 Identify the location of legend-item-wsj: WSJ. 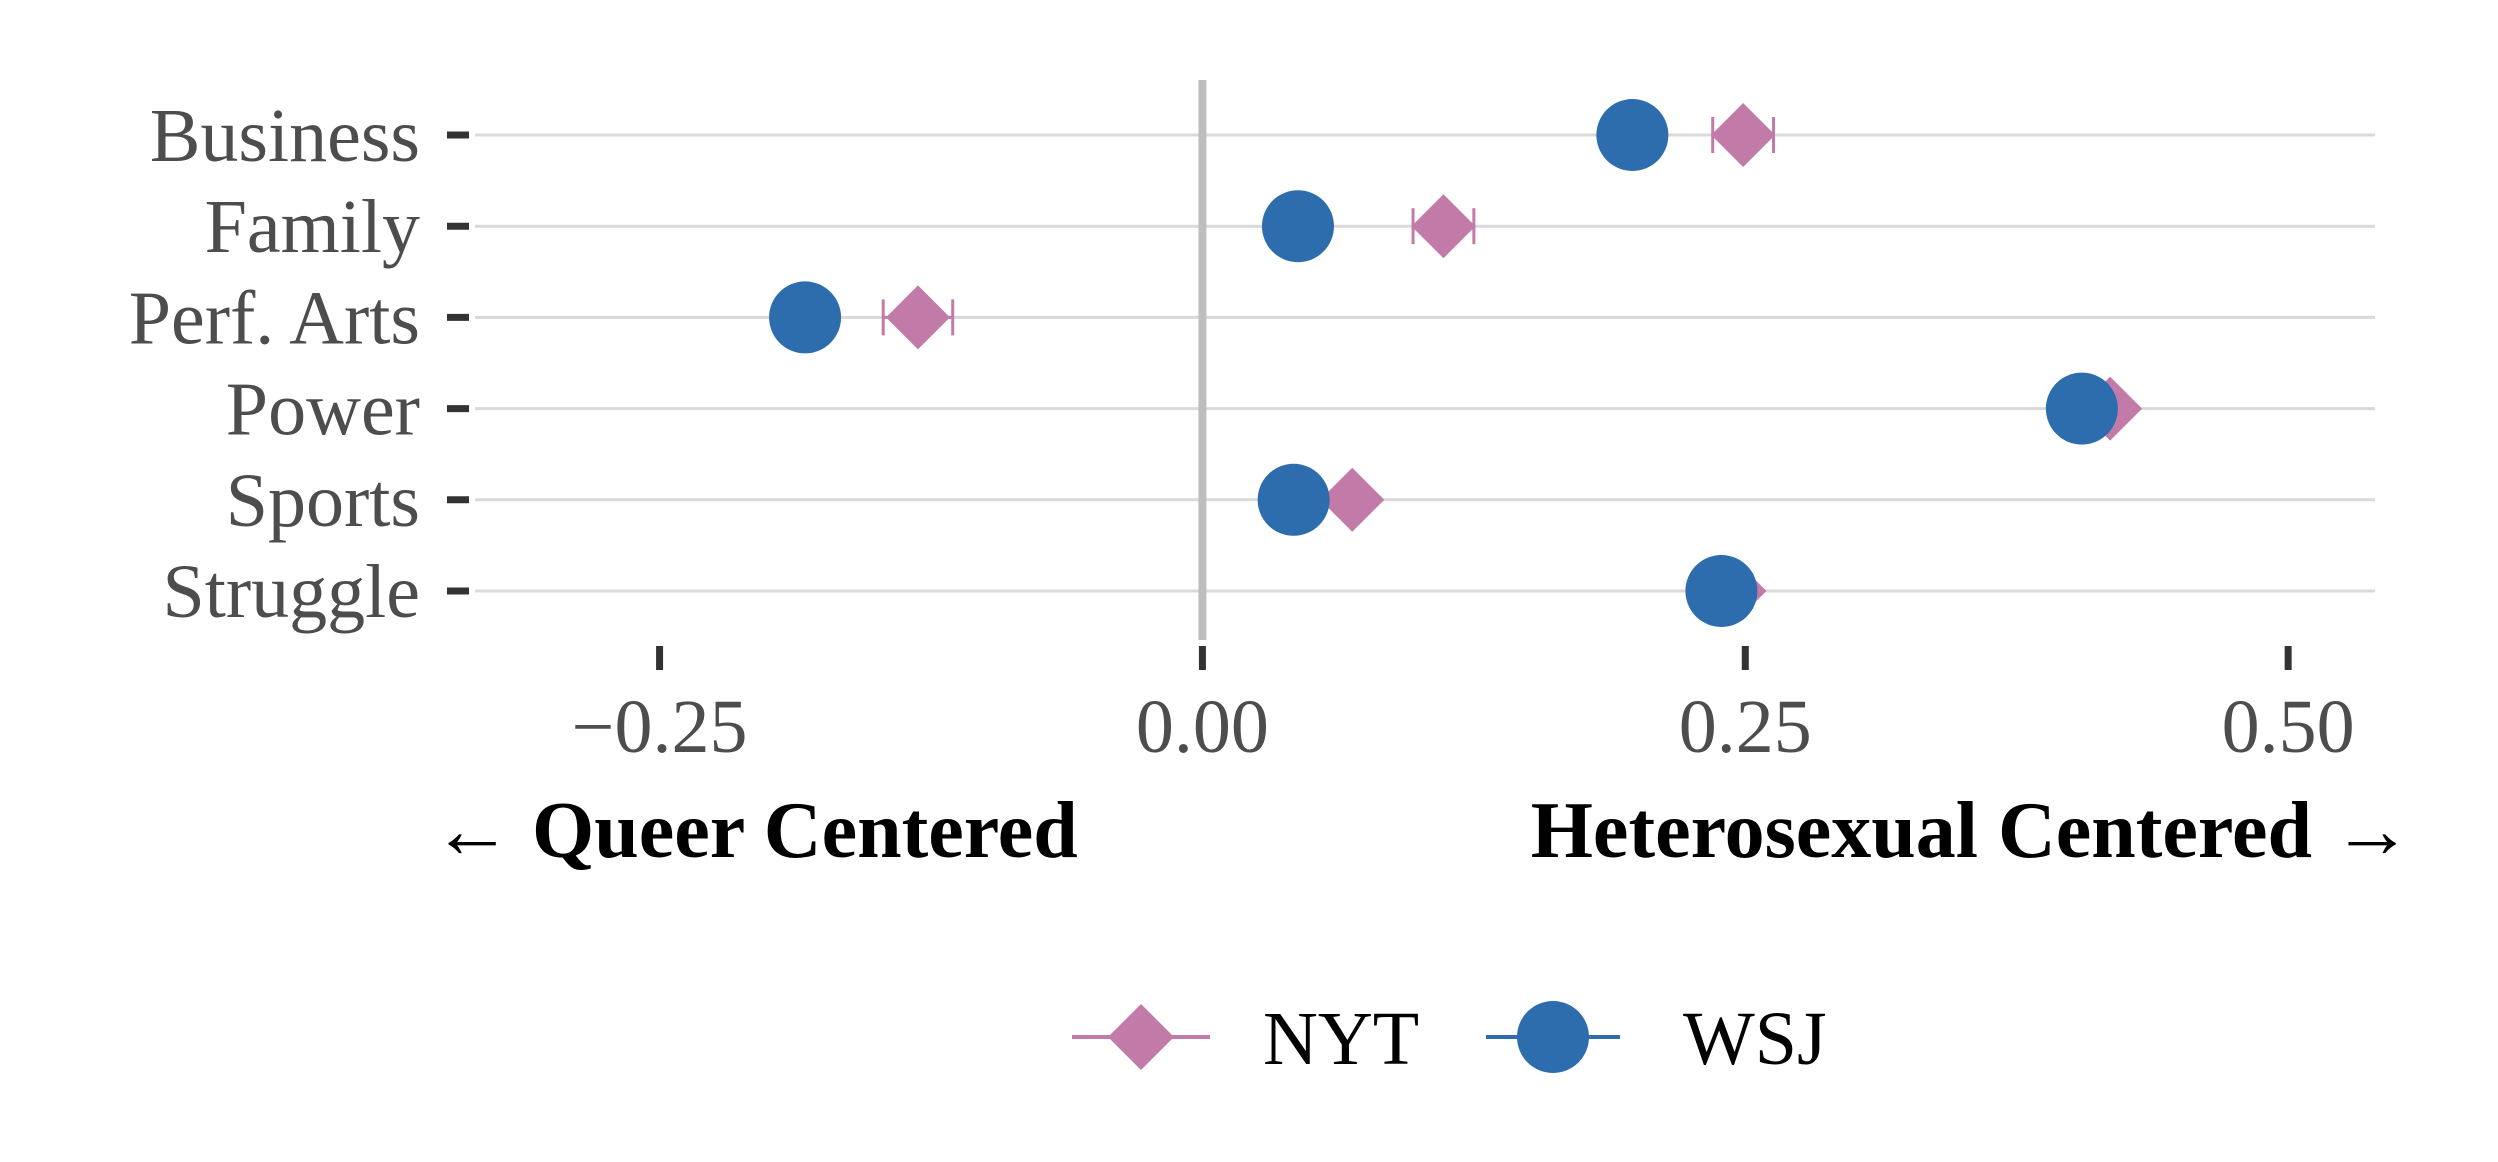
(1656, 1039).